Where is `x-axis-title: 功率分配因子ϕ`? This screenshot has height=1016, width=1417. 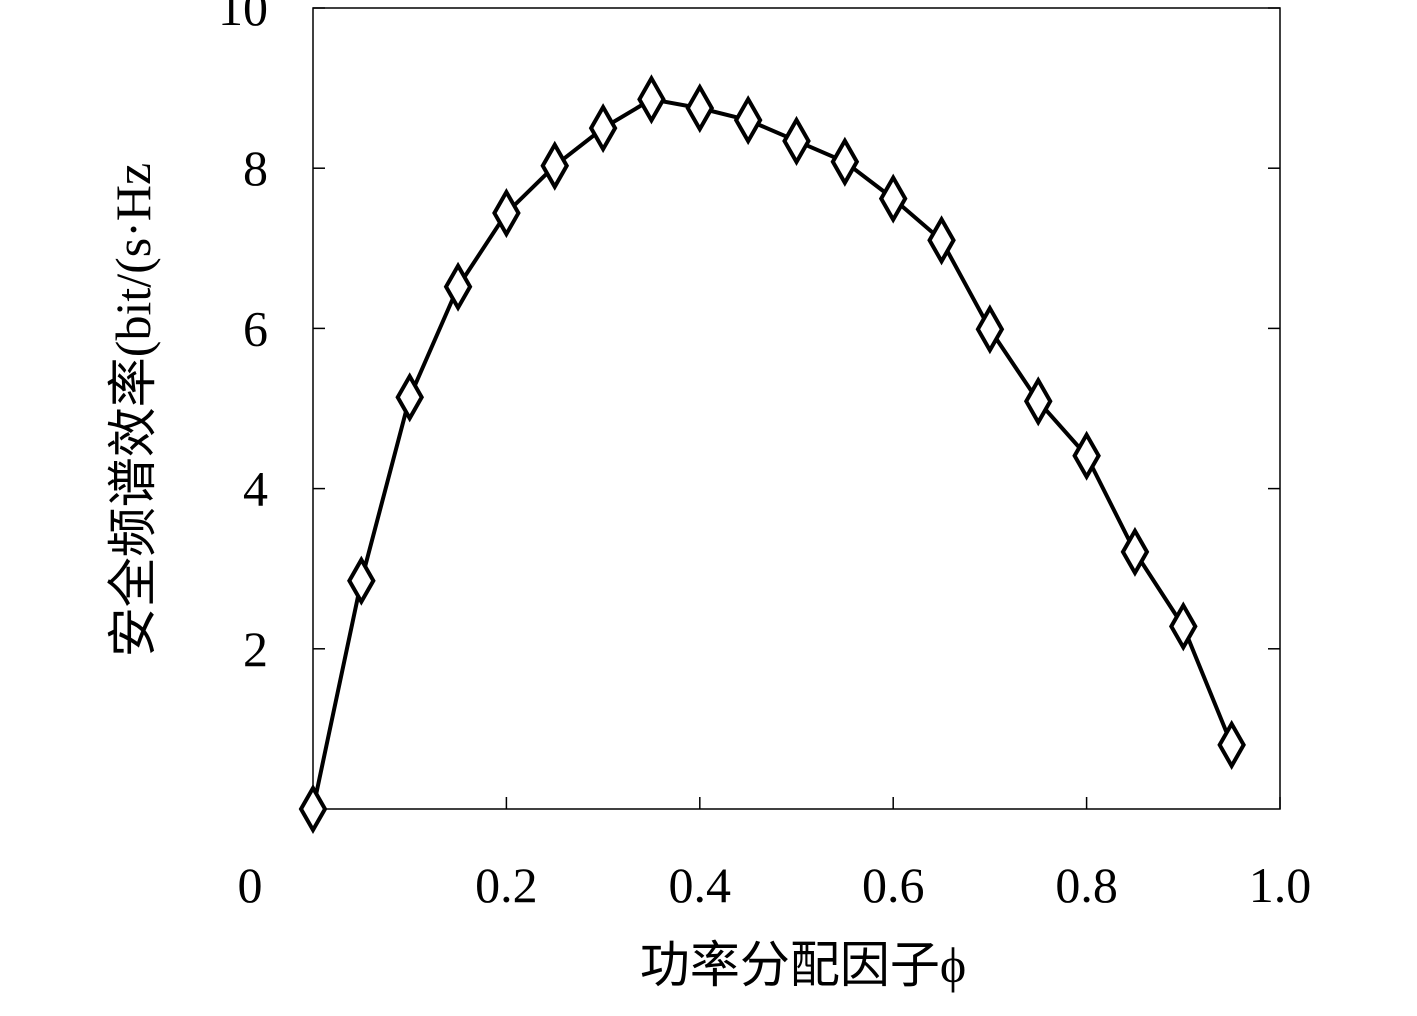 x-axis-title: 功率分配因子ϕ is located at coordinates (803, 965).